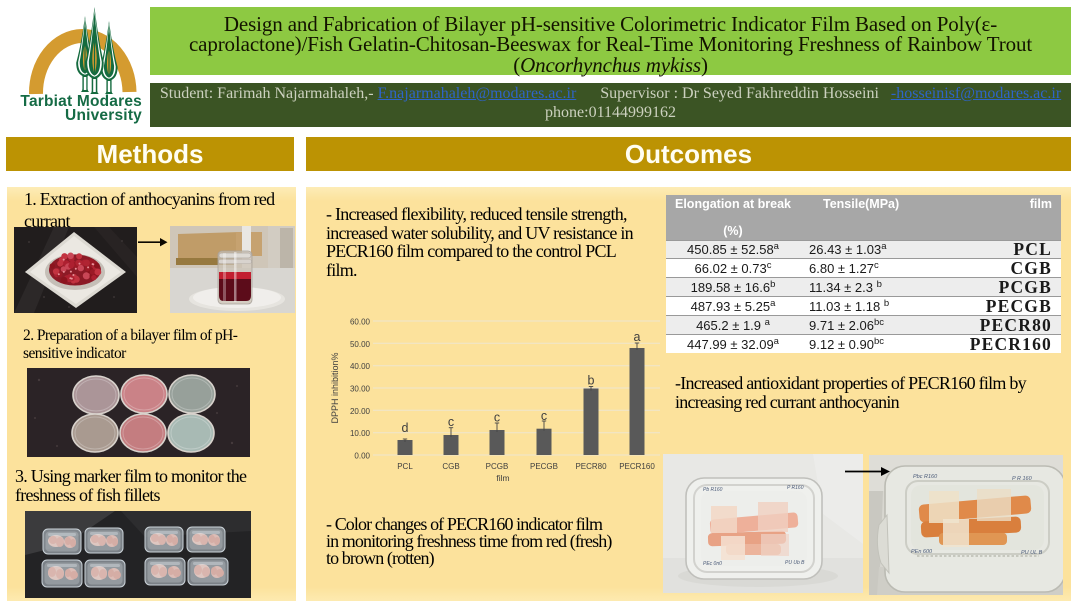  What do you see at coordinates (637, 466) in the screenshot?
I see `svg-text: PECR160` at bounding box center [637, 466].